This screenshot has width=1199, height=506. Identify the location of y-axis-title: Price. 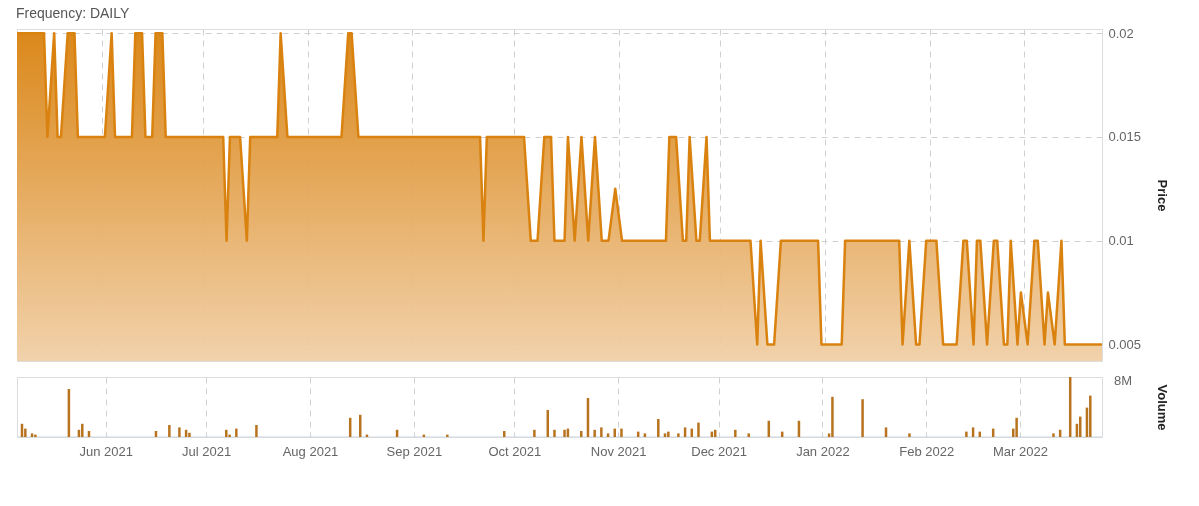
(1163, 195).